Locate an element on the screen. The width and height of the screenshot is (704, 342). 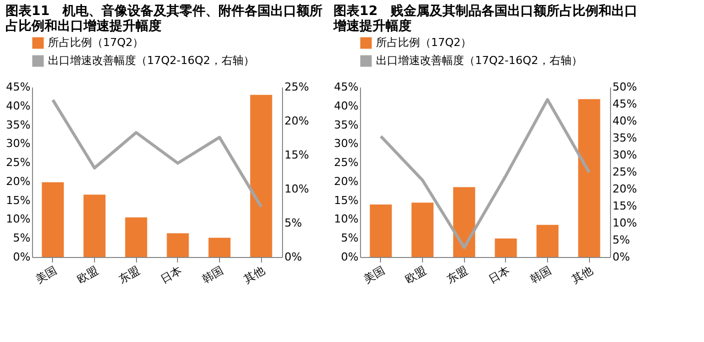
y2-tick-label: 40% is located at coordinates (624, 121).